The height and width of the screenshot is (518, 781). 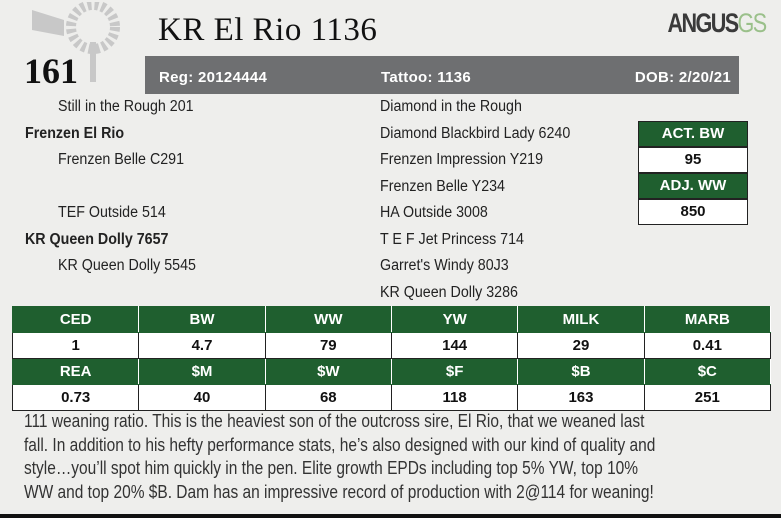 What do you see at coordinates (454, 397) in the screenshot?
I see `epd-value: 118` at bounding box center [454, 397].